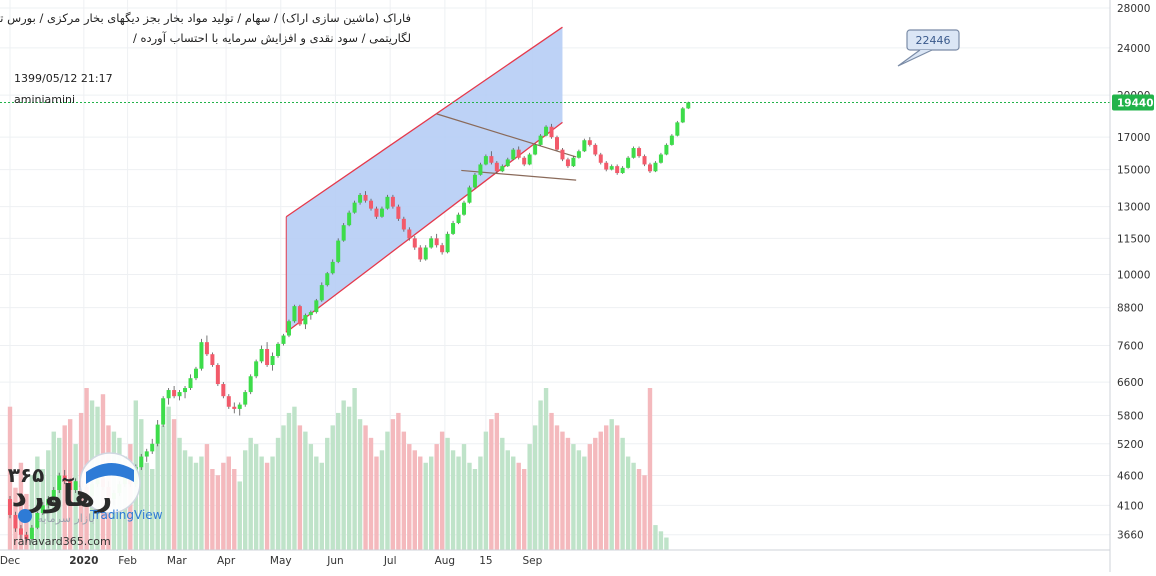  I want to click on time-tick-label: 2020, so click(83, 561).